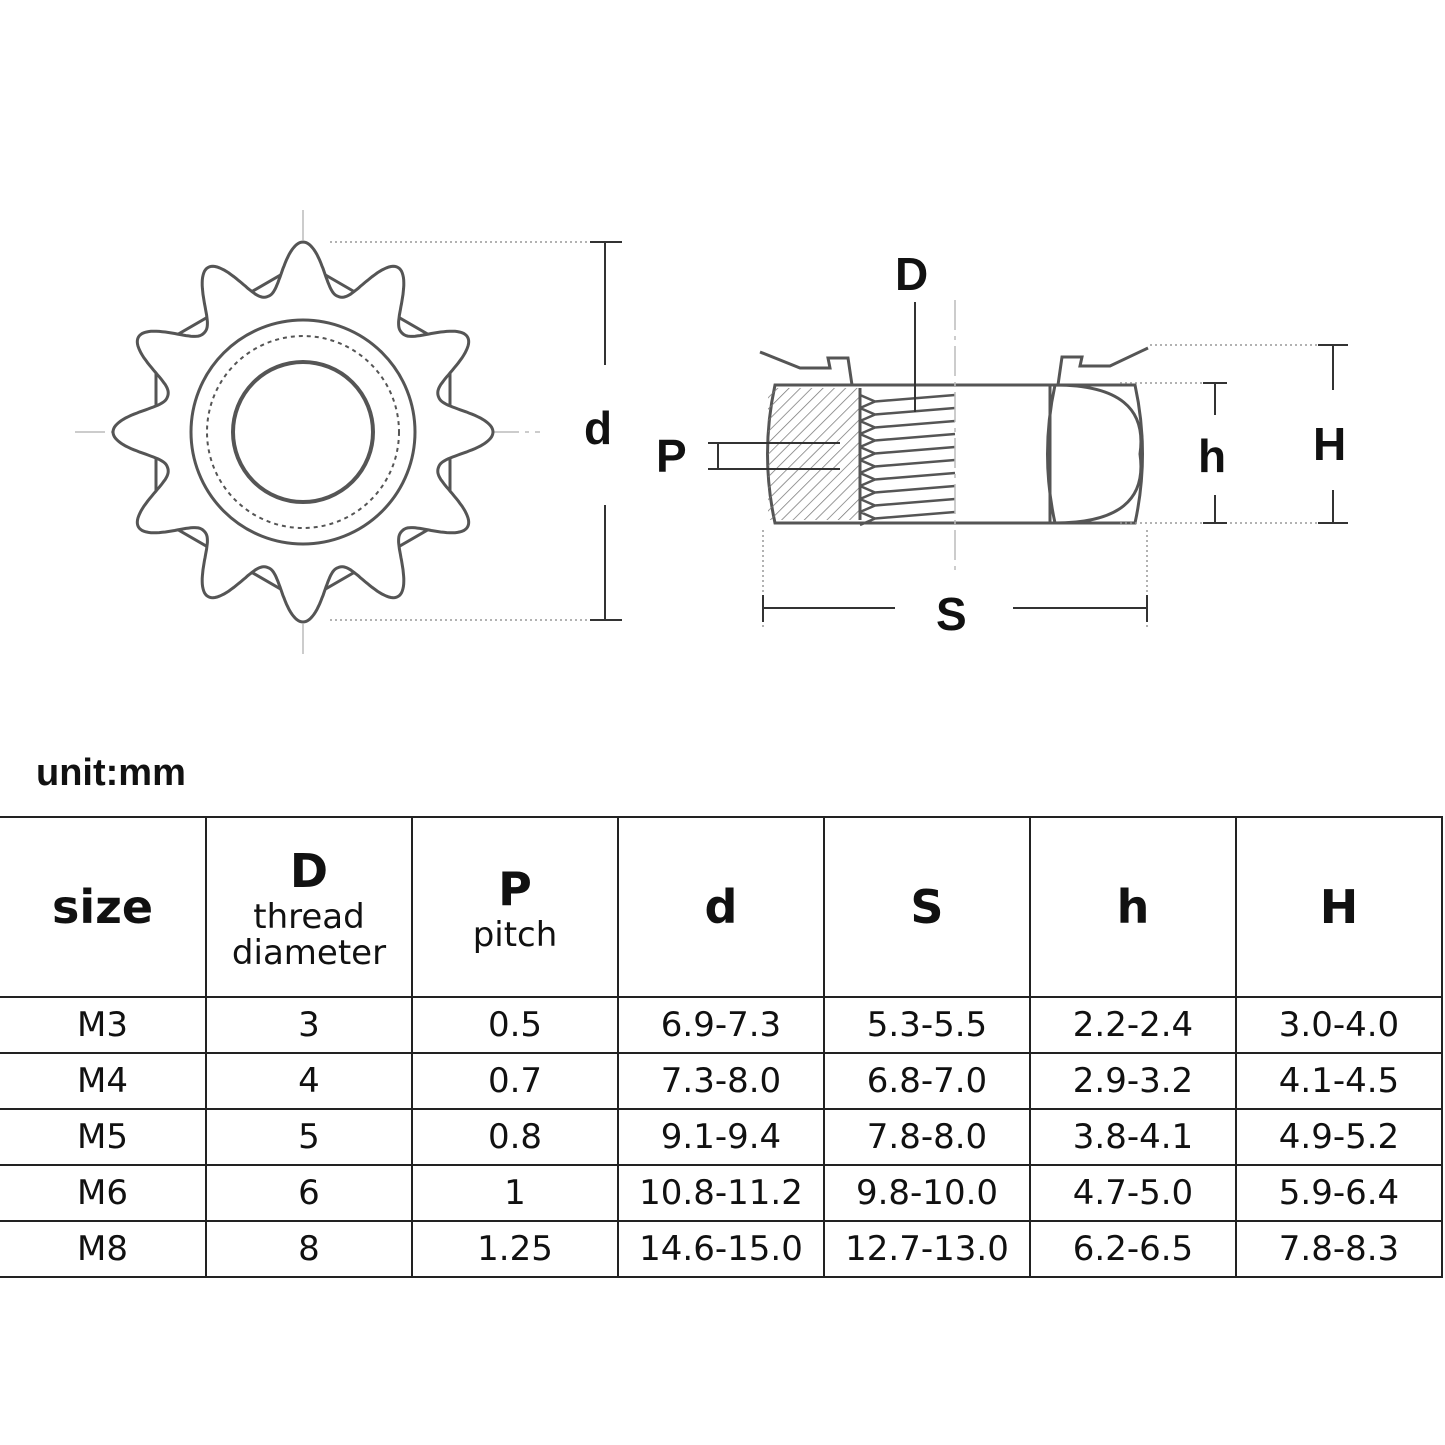 The image size is (1445, 1445). Describe the element at coordinates (598, 428) in the screenshot. I see `label-d: d` at that location.